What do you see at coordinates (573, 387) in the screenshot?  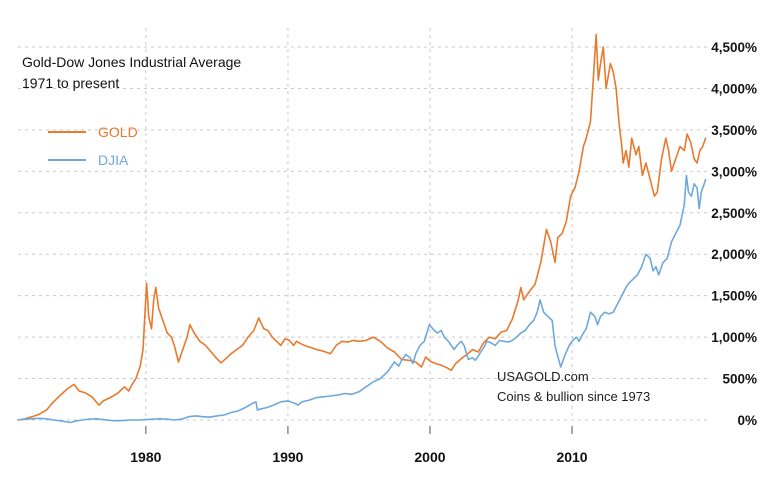 I see `watermark: USAGOLD.com Coins & bullion since 1973` at bounding box center [573, 387].